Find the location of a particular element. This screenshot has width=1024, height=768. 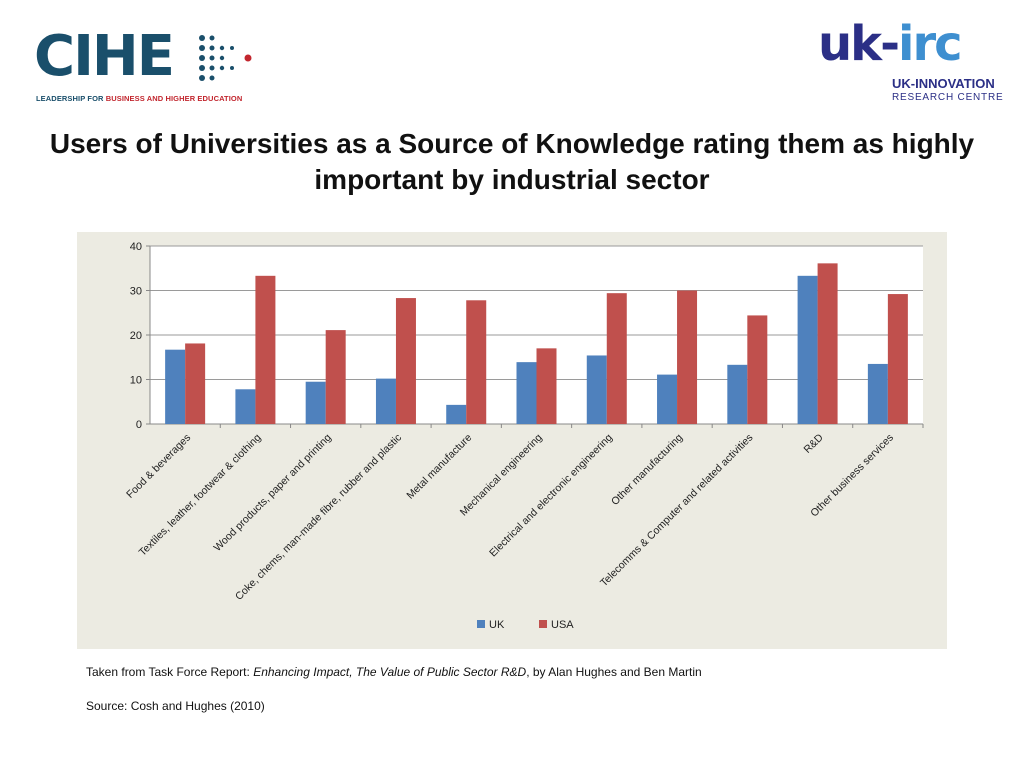

ukirc-logo: uk-irc UK-INNOVATION RESEARCH CENTRE is located at coordinates (918, 62).